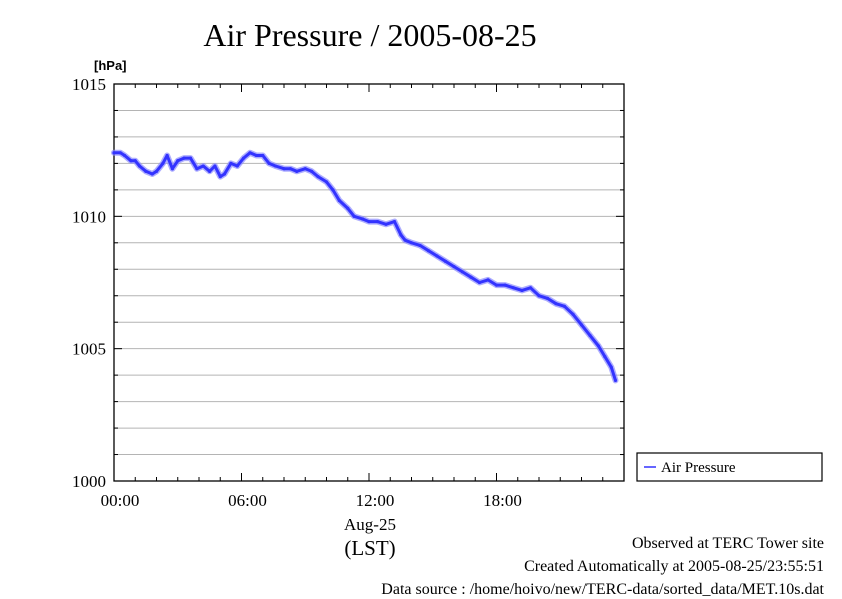 The image size is (842, 599). What do you see at coordinates (370, 524) in the screenshot?
I see `x-axis-date-label: Aug-25` at bounding box center [370, 524].